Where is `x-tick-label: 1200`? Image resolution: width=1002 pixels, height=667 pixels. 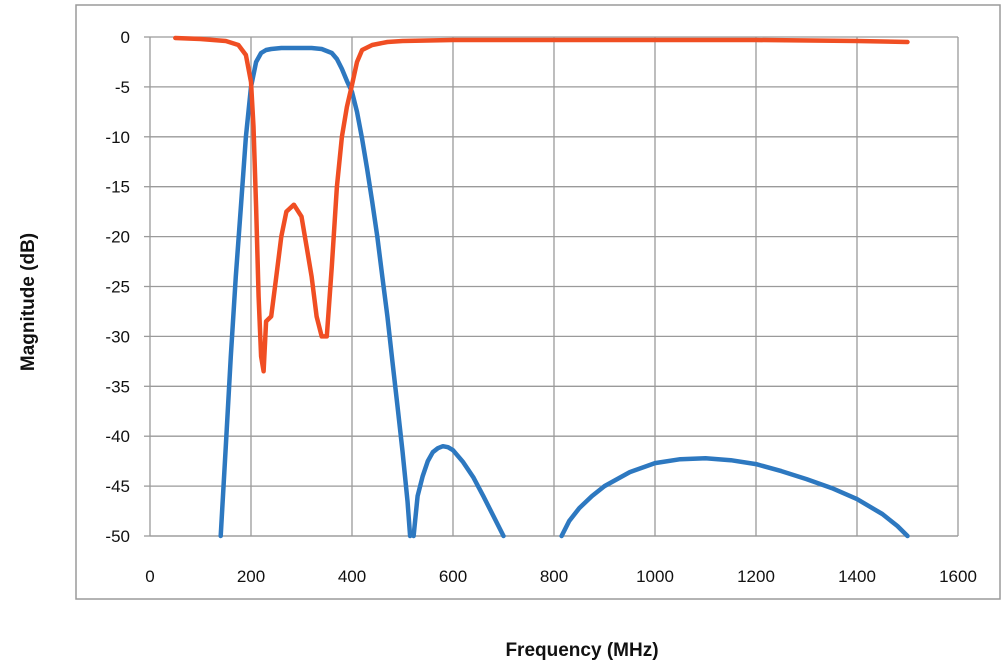 x-tick-label: 1200 is located at coordinates (756, 576).